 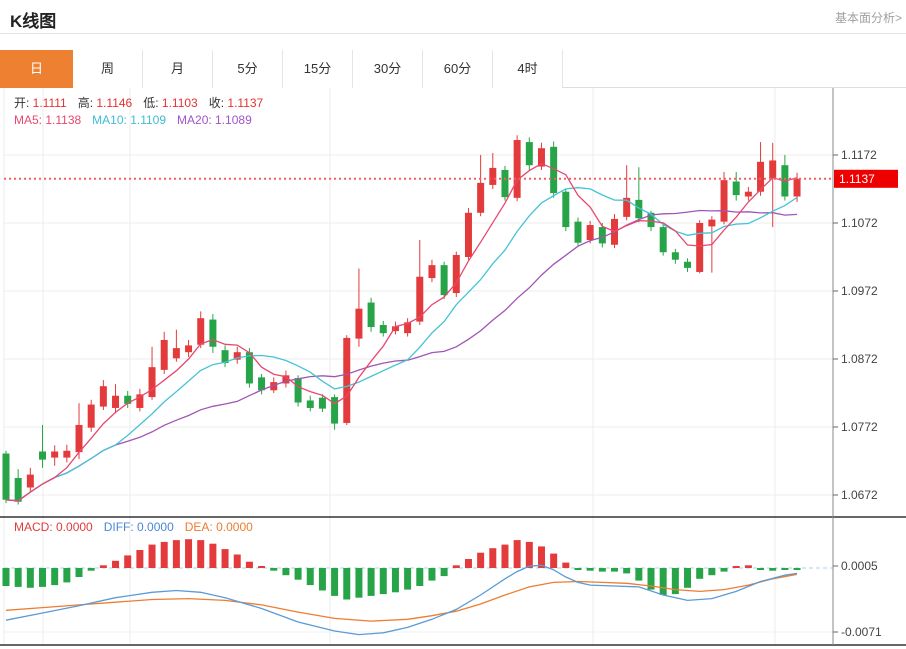 What do you see at coordinates (248, 69) in the screenshot?
I see `tab-5分: 5分` at bounding box center [248, 69].